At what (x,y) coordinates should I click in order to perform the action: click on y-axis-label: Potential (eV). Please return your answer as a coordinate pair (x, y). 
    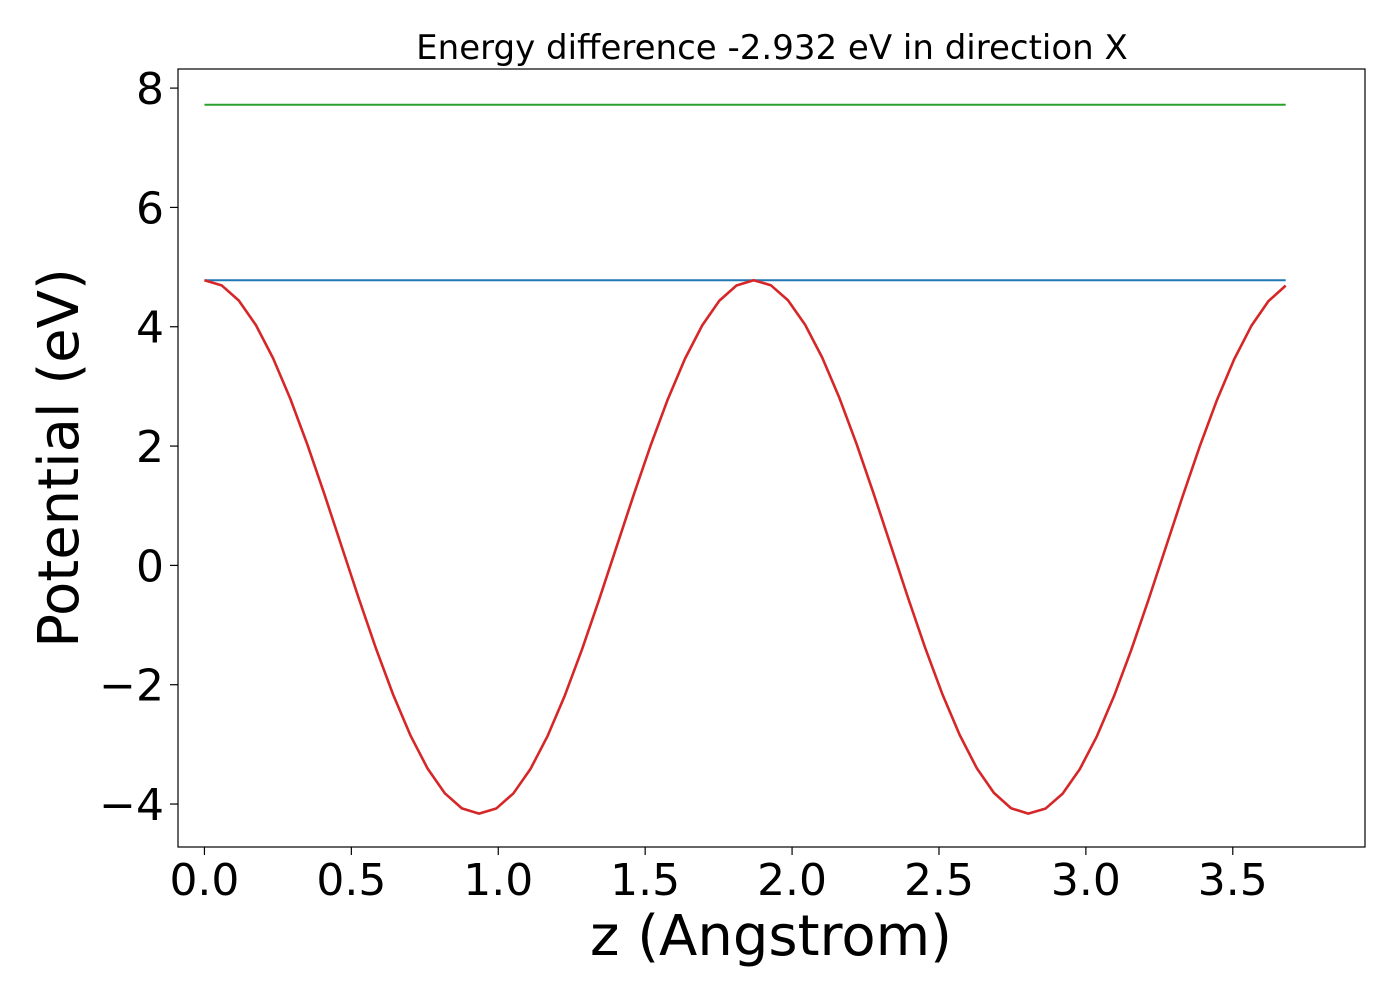
    Looking at the image, I should click on (59, 458).